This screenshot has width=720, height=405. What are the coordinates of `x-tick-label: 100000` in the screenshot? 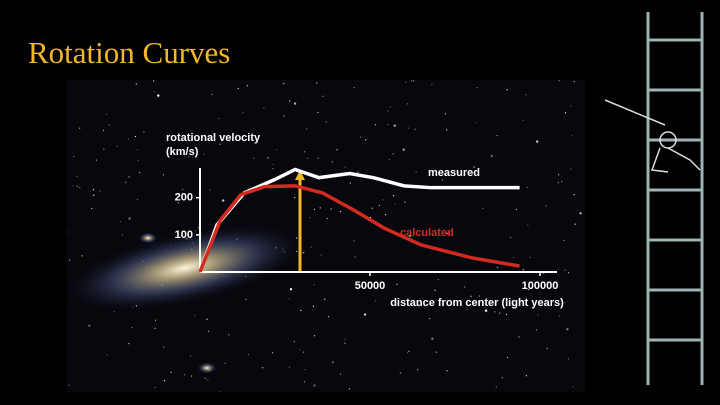 It's located at (540, 286).